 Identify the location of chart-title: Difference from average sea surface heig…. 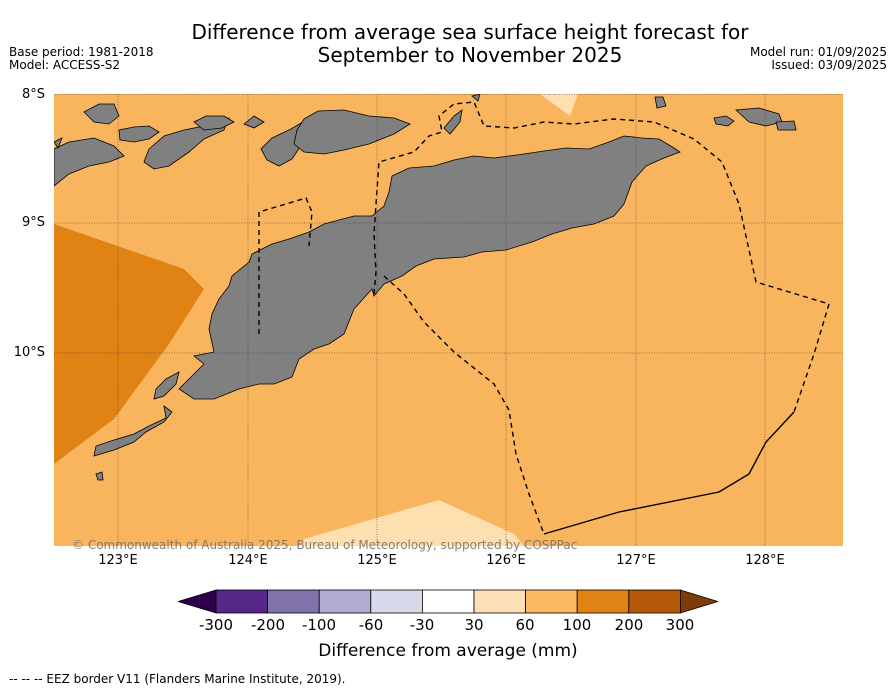
(470, 44).